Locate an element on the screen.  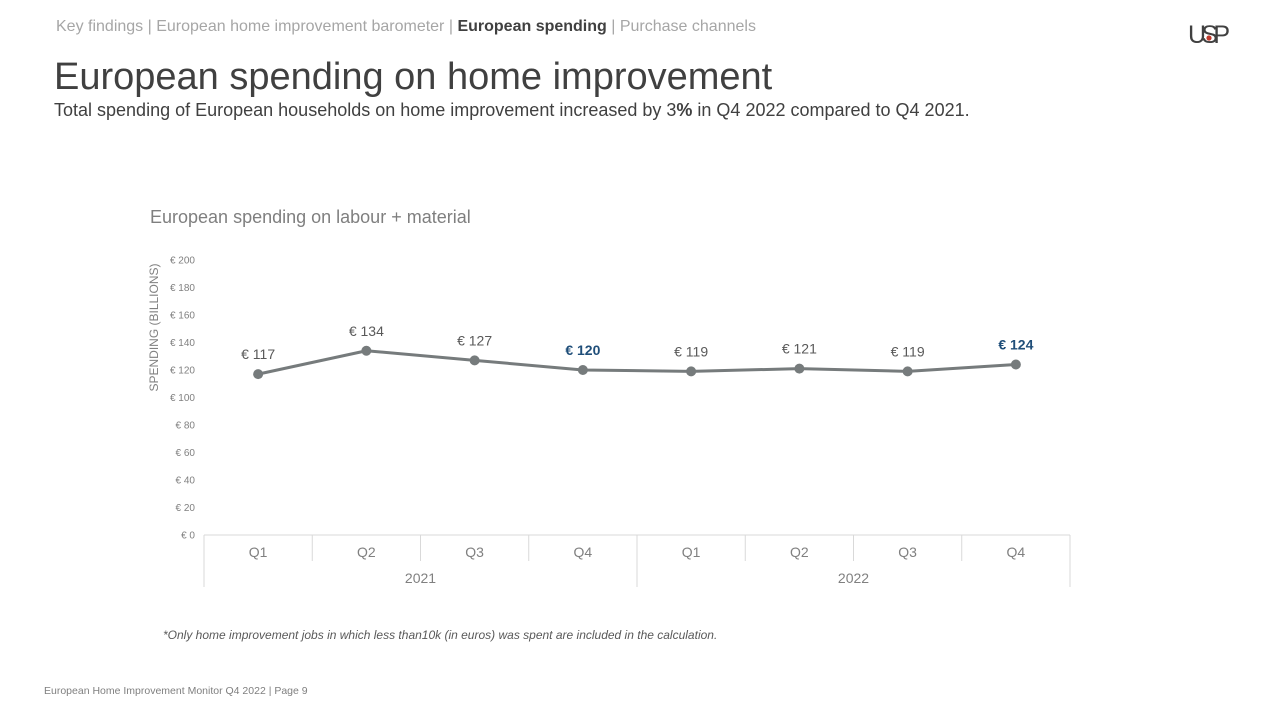
logo-dot is located at coordinates (1209, 38).